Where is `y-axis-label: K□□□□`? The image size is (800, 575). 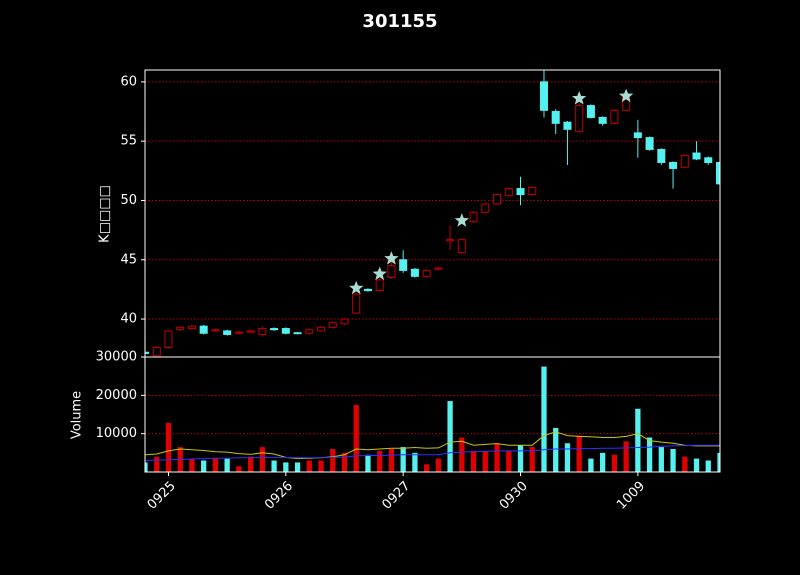
y-axis-label: K□□□□ is located at coordinates (105, 214).